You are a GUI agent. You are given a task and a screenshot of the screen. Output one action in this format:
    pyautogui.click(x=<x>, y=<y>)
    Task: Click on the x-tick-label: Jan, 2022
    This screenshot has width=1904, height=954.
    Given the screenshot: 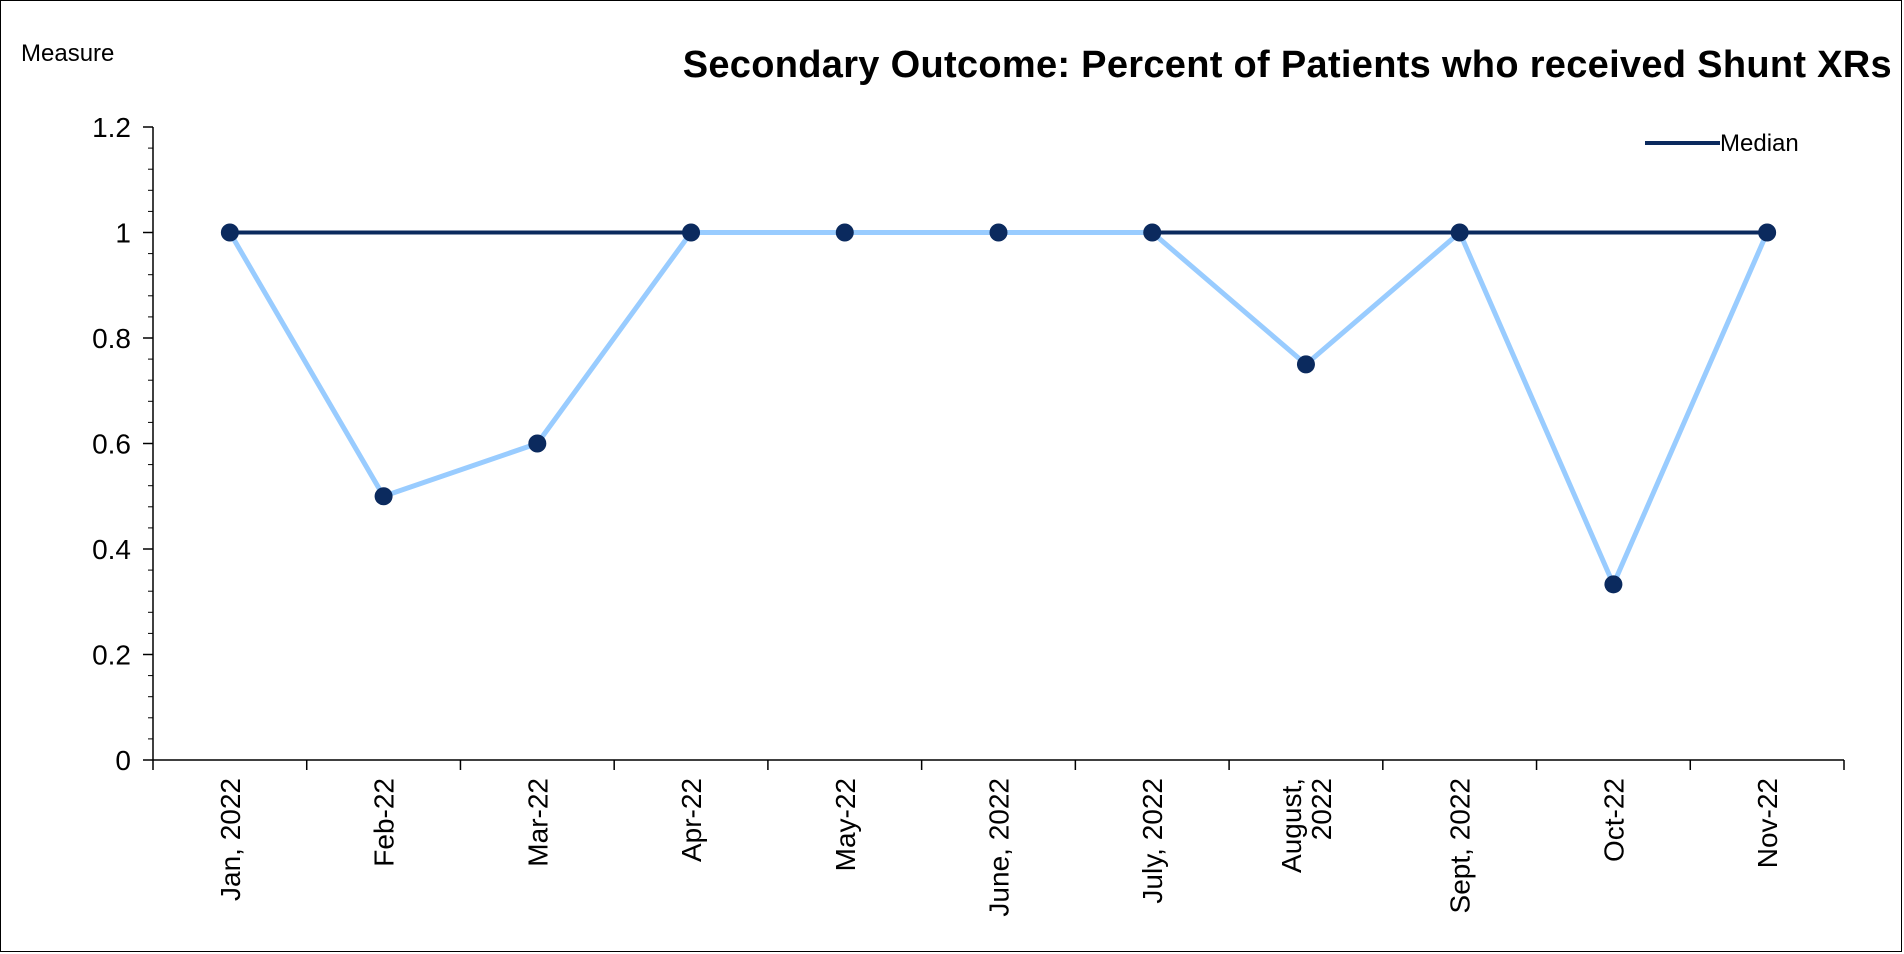 What is the action you would take?
    pyautogui.click(x=230, y=839)
    